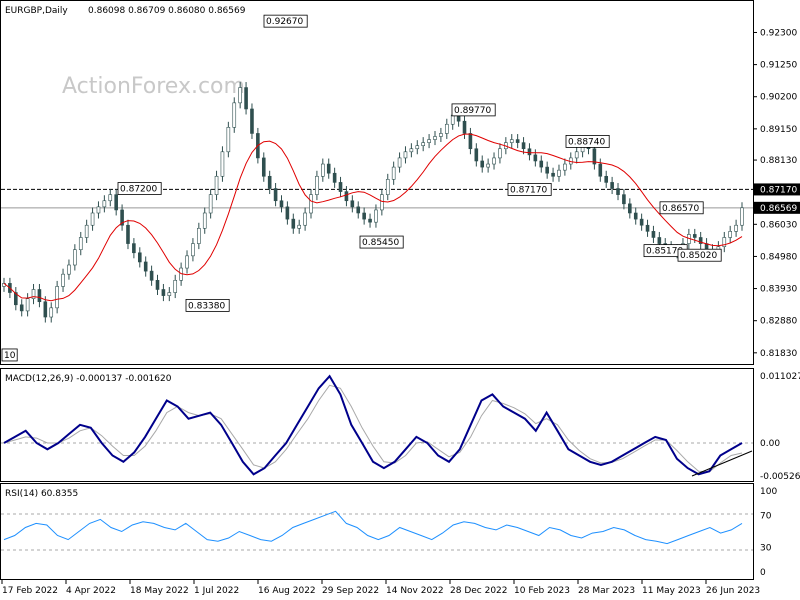  I want to click on price-annotation: 0.92670, so click(284, 22).